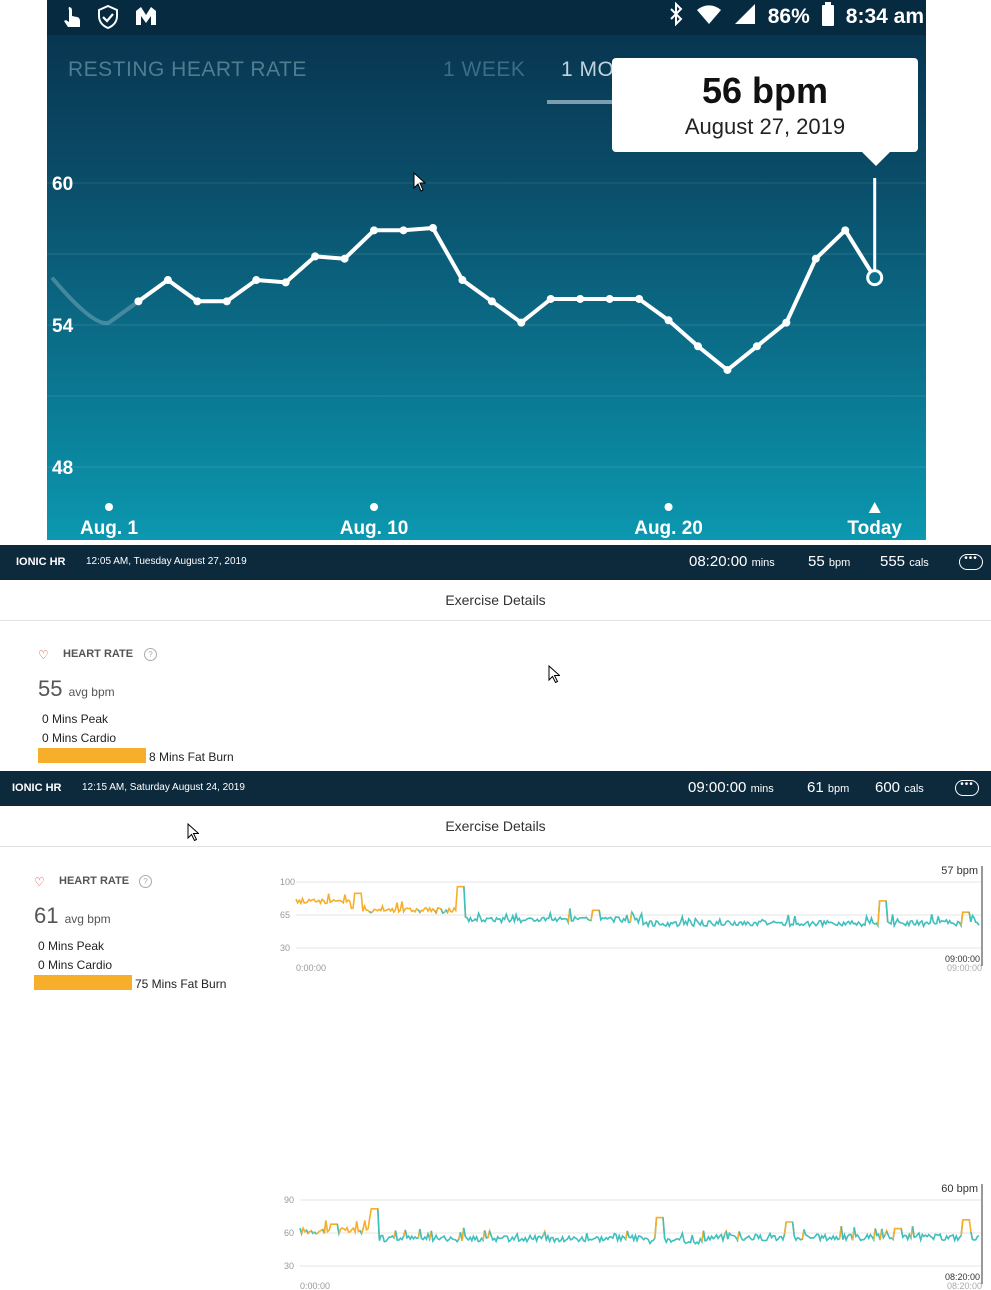 The image size is (991, 1290). I want to click on malwarebytes-icon, so click(146, 19).